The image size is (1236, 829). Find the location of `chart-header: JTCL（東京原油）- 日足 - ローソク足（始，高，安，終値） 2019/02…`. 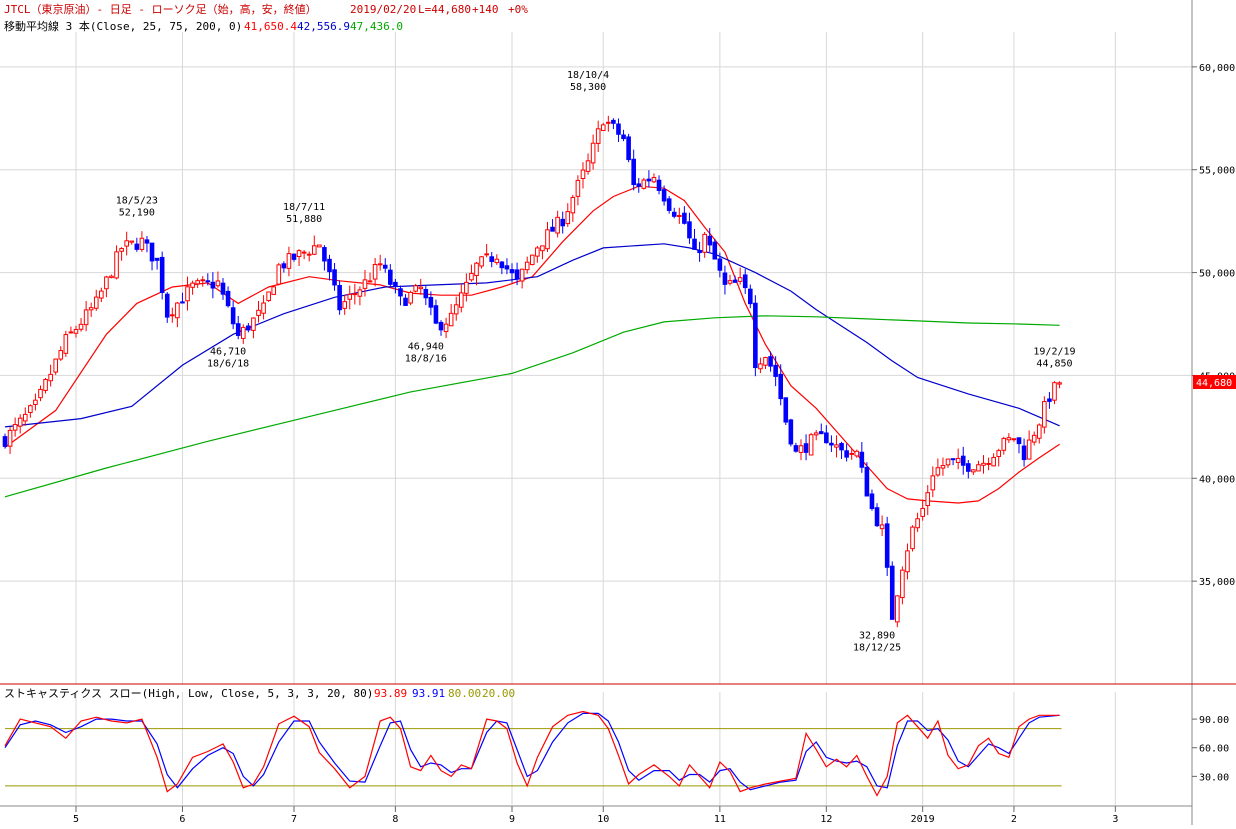

chart-header: JTCL（東京原油）- 日足 - ローソク足（始，高，安，終値） 2019/02… is located at coordinates (266, 17).